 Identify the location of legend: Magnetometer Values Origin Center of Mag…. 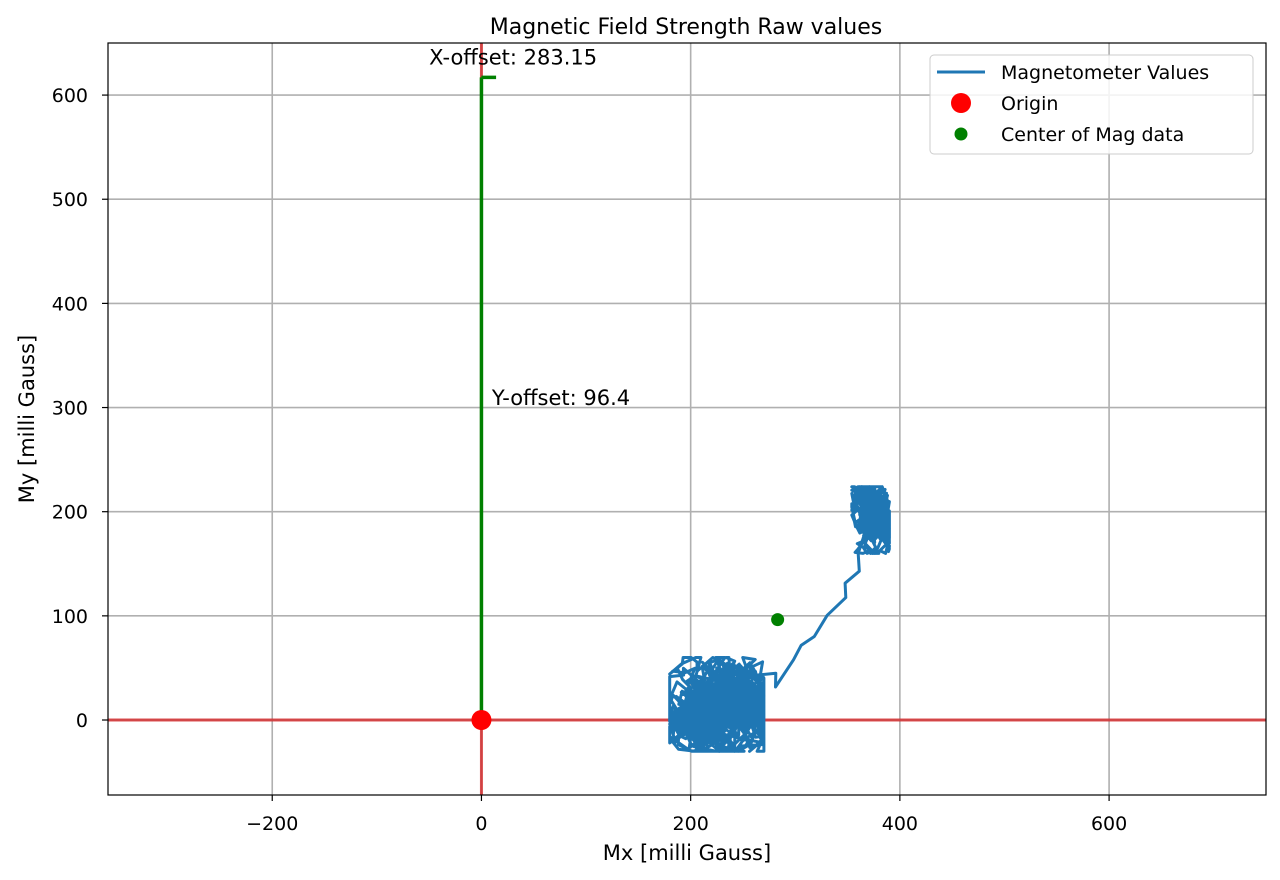
(1091, 104).